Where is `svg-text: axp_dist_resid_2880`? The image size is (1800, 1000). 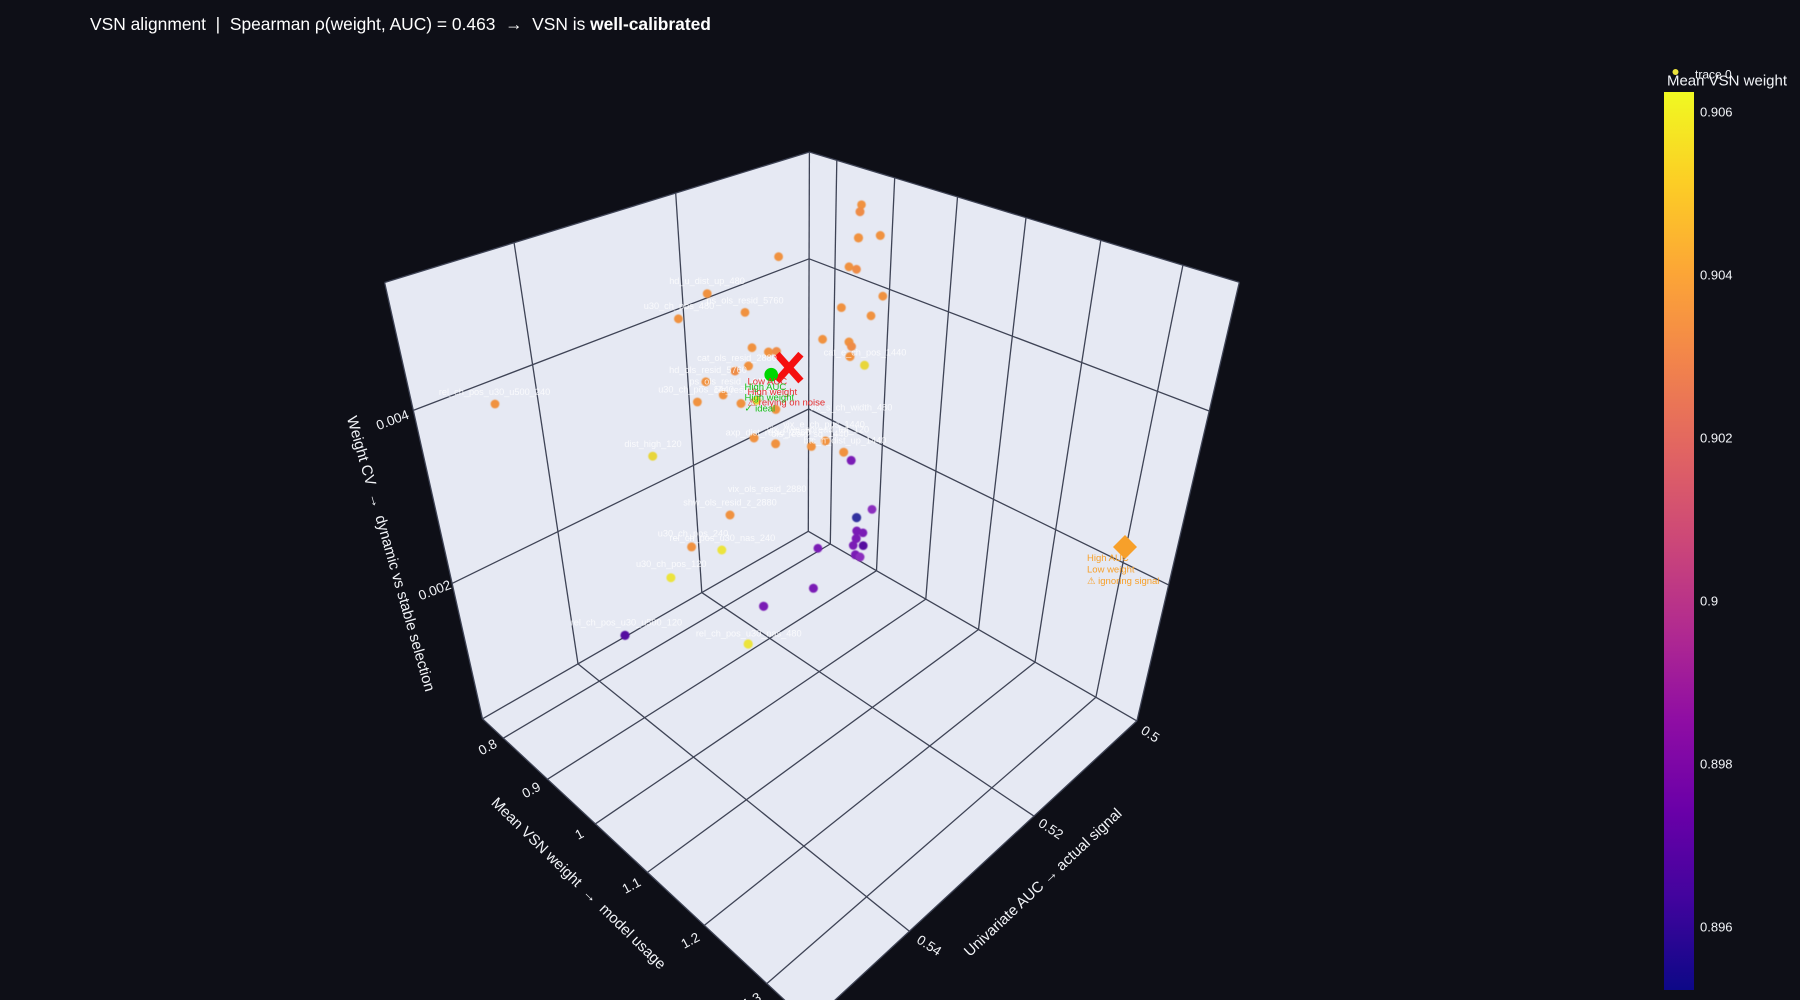
svg-text: axp_dist_resid_2880 is located at coordinates (768, 433).